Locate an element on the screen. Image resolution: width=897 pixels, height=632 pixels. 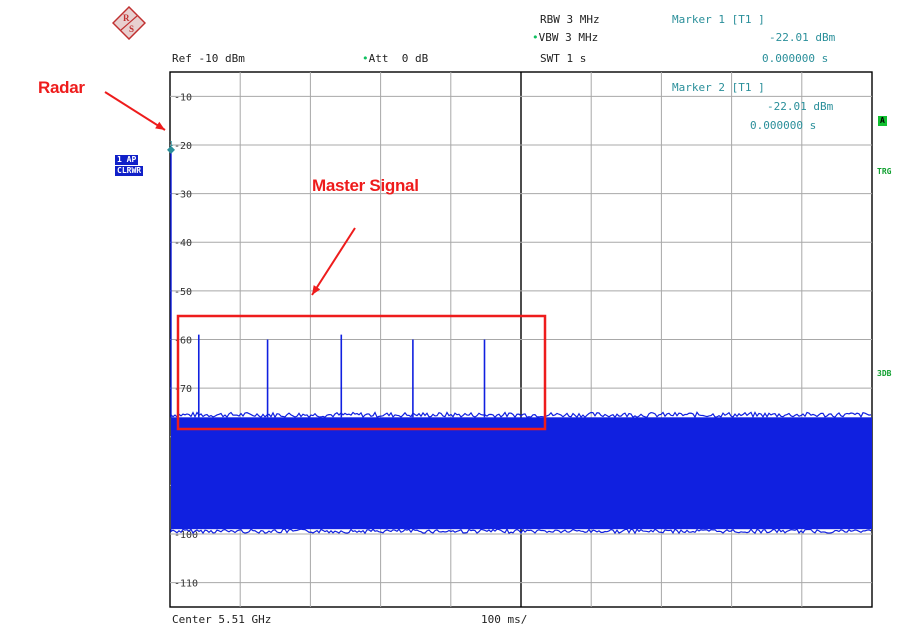
marker1-title: Marker 1 [T1 ] is located at coordinates (718, 19).